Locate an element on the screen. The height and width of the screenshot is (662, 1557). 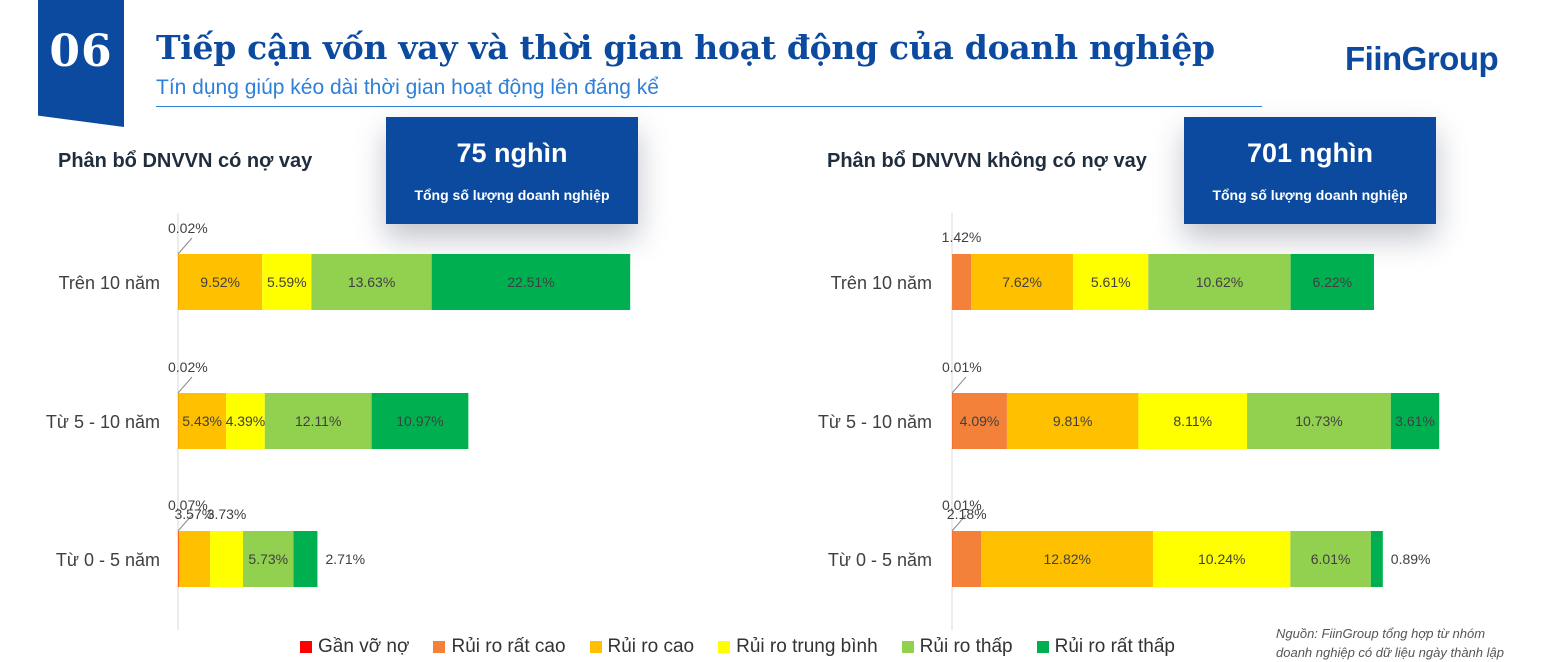
data-label: 6.22% is located at coordinates (1332, 282).